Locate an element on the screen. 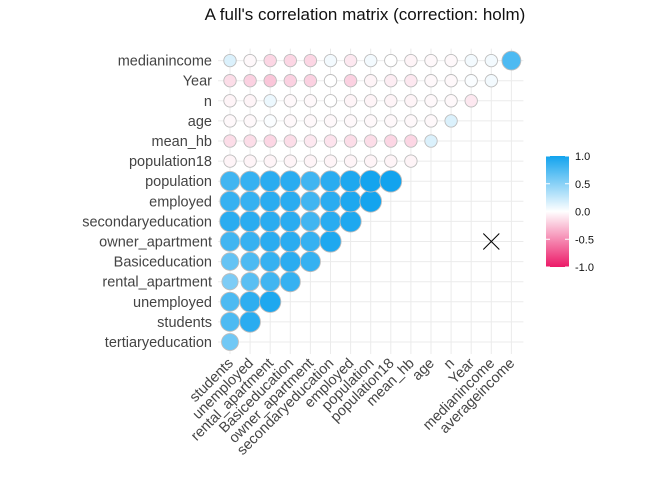  correlation-cell: population × students: 0.8 is located at coordinates (230, 181).